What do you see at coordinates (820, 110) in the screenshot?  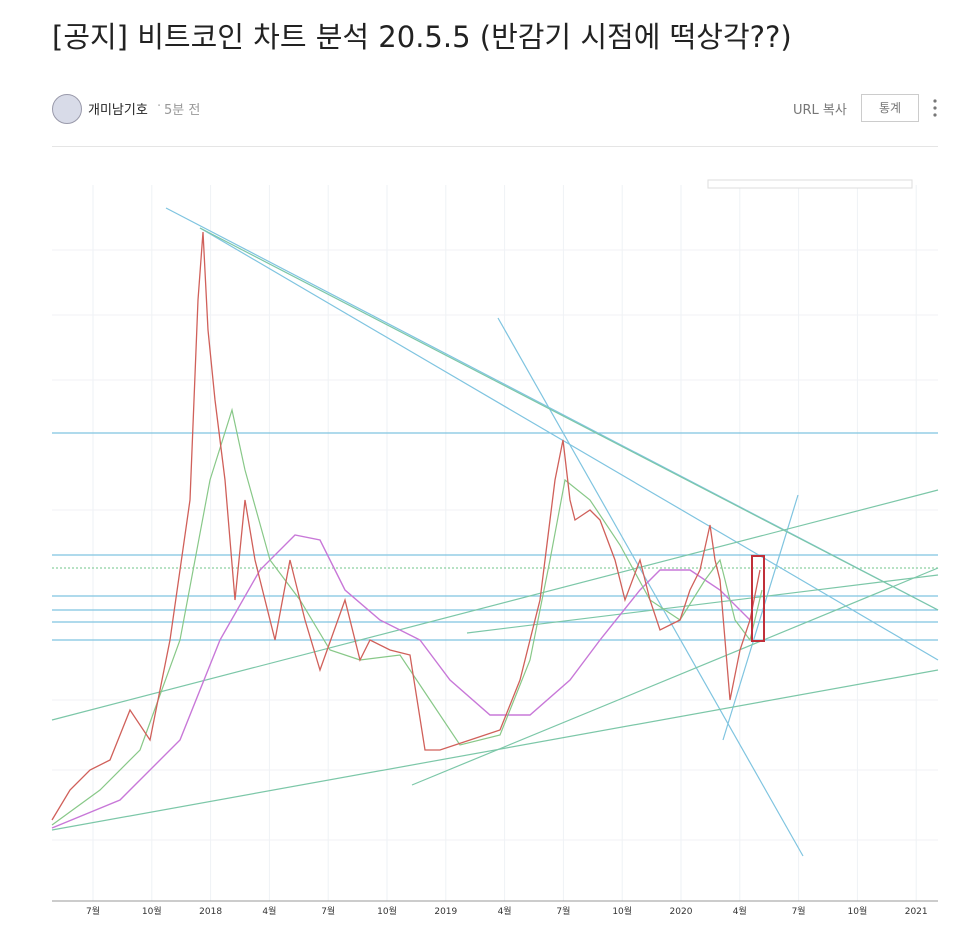 I see `url-copy: URL 복사` at bounding box center [820, 110].